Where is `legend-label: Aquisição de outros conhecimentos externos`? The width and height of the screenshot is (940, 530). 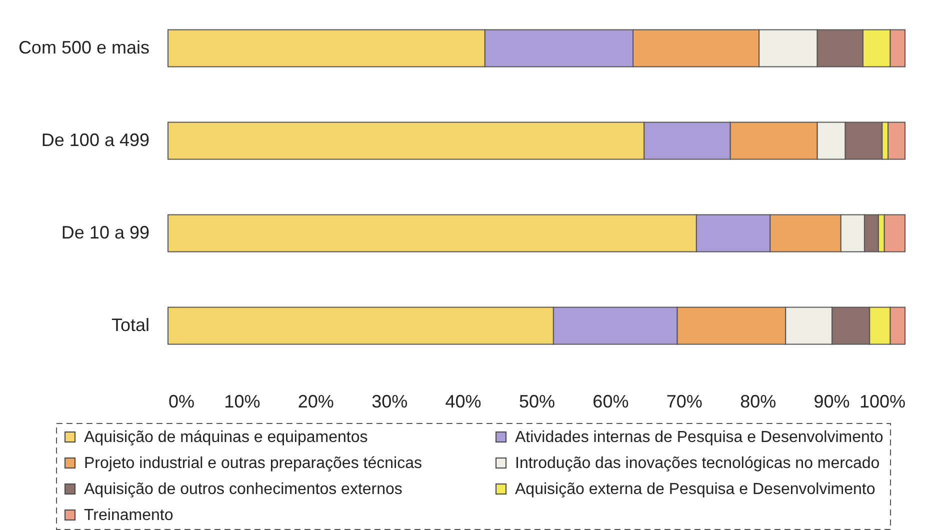
legend-label: Aquisição de outros conhecimentos externos is located at coordinates (243, 489).